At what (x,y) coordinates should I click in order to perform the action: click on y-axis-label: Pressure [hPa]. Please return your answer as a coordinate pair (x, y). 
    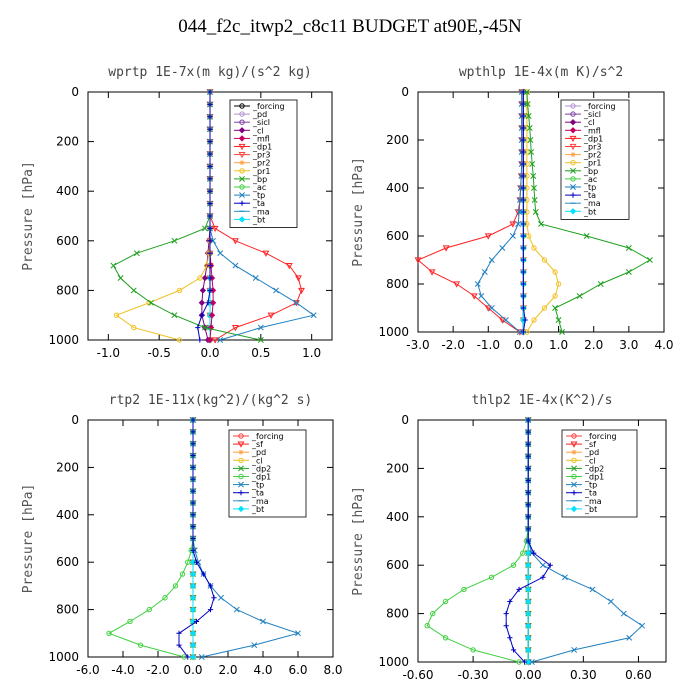
    Looking at the image, I should click on (28, 539).